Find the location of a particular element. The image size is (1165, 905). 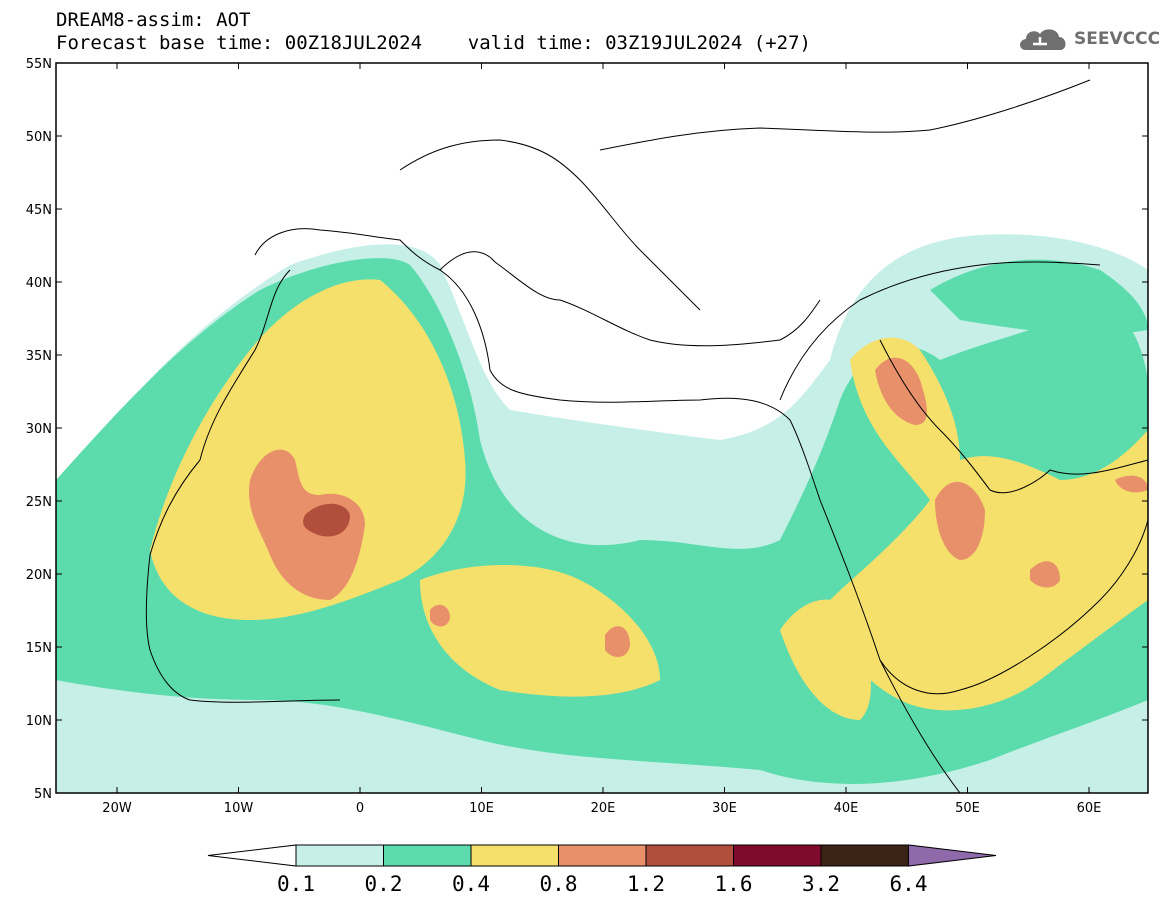

logo-text: SEEVCCC is located at coordinates (1117, 39).